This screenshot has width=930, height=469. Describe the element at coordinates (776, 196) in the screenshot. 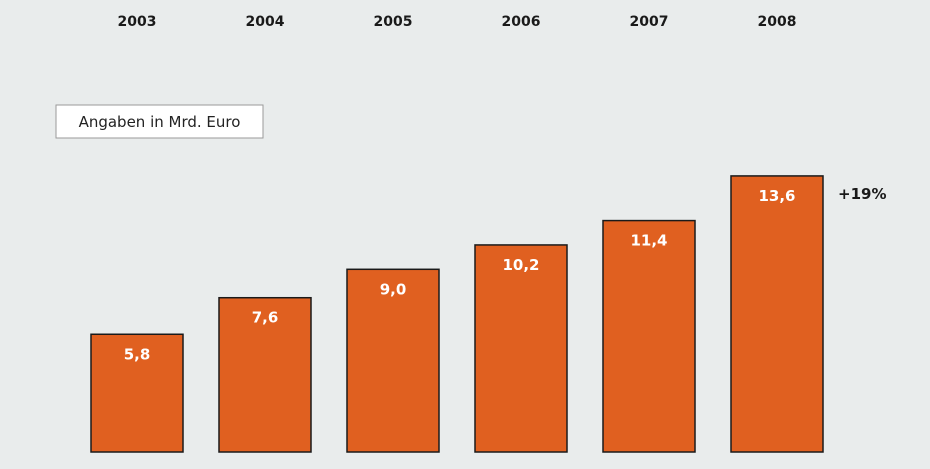

I see `bar-value-label: 13,6` at that location.